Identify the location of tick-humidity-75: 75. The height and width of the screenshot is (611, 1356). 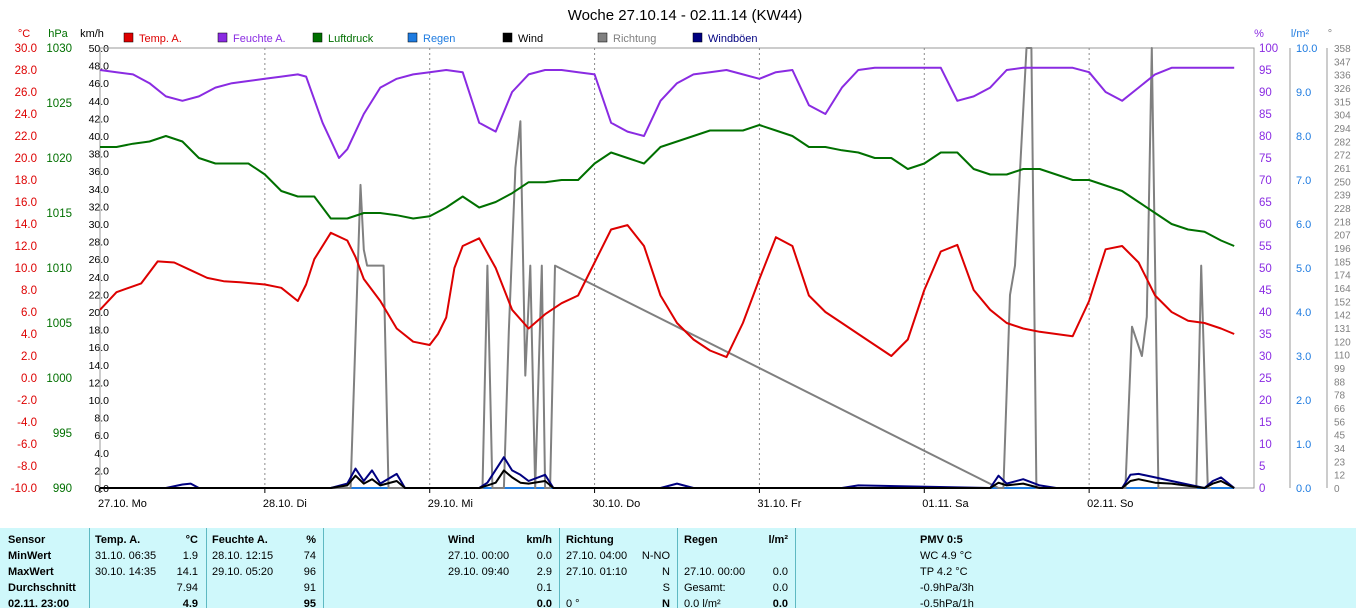
(1265, 159).